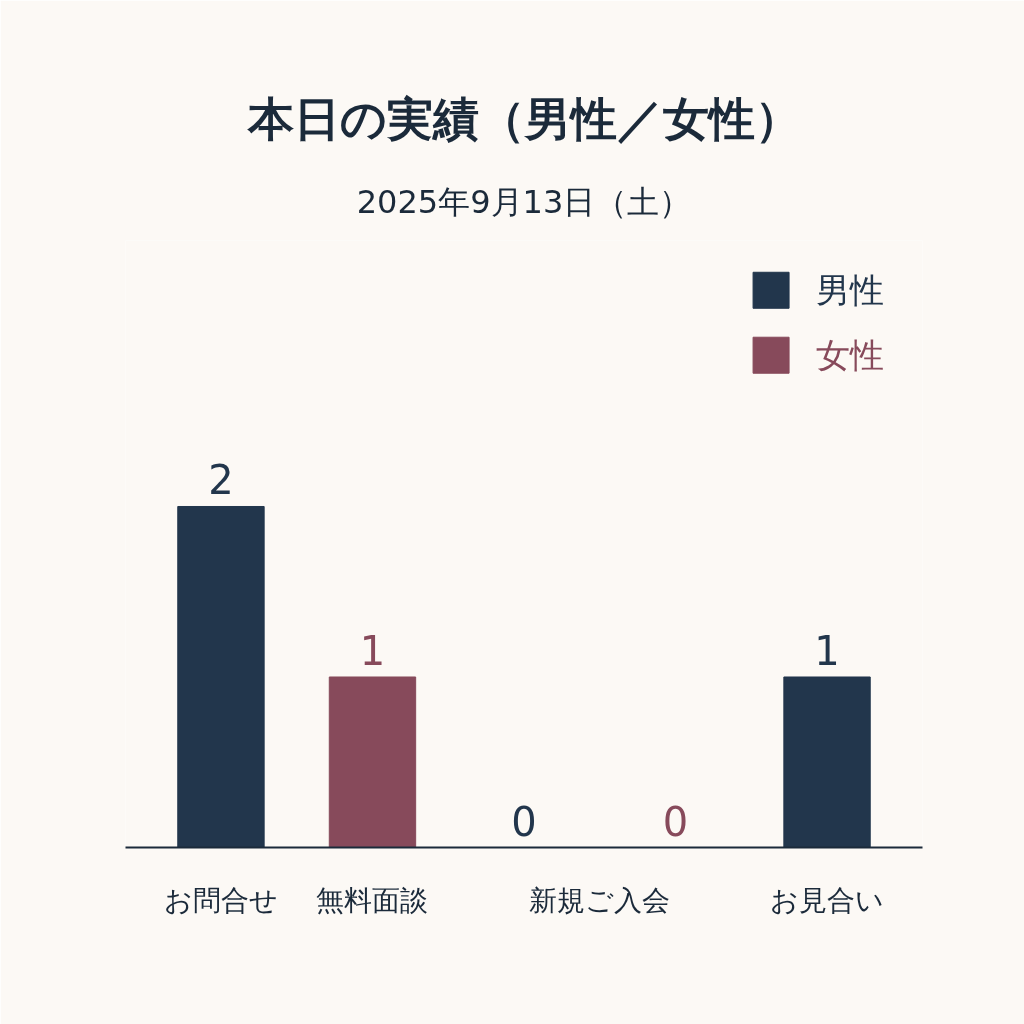 The height and width of the screenshot is (1024, 1024). Describe the element at coordinates (221, 480) in the screenshot. I see `data-label: 2` at that location.